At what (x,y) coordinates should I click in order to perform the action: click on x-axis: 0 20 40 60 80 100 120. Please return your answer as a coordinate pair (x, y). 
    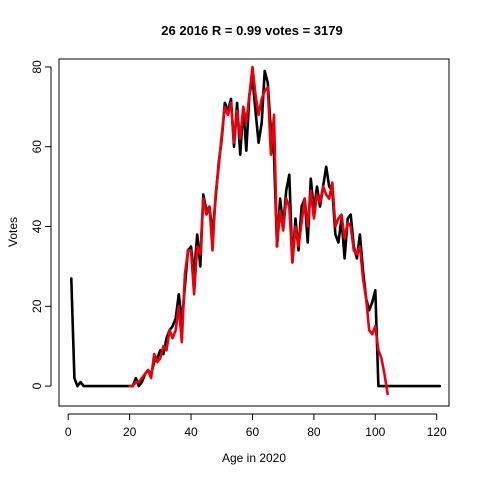
    Looking at the image, I should click on (256, 426).